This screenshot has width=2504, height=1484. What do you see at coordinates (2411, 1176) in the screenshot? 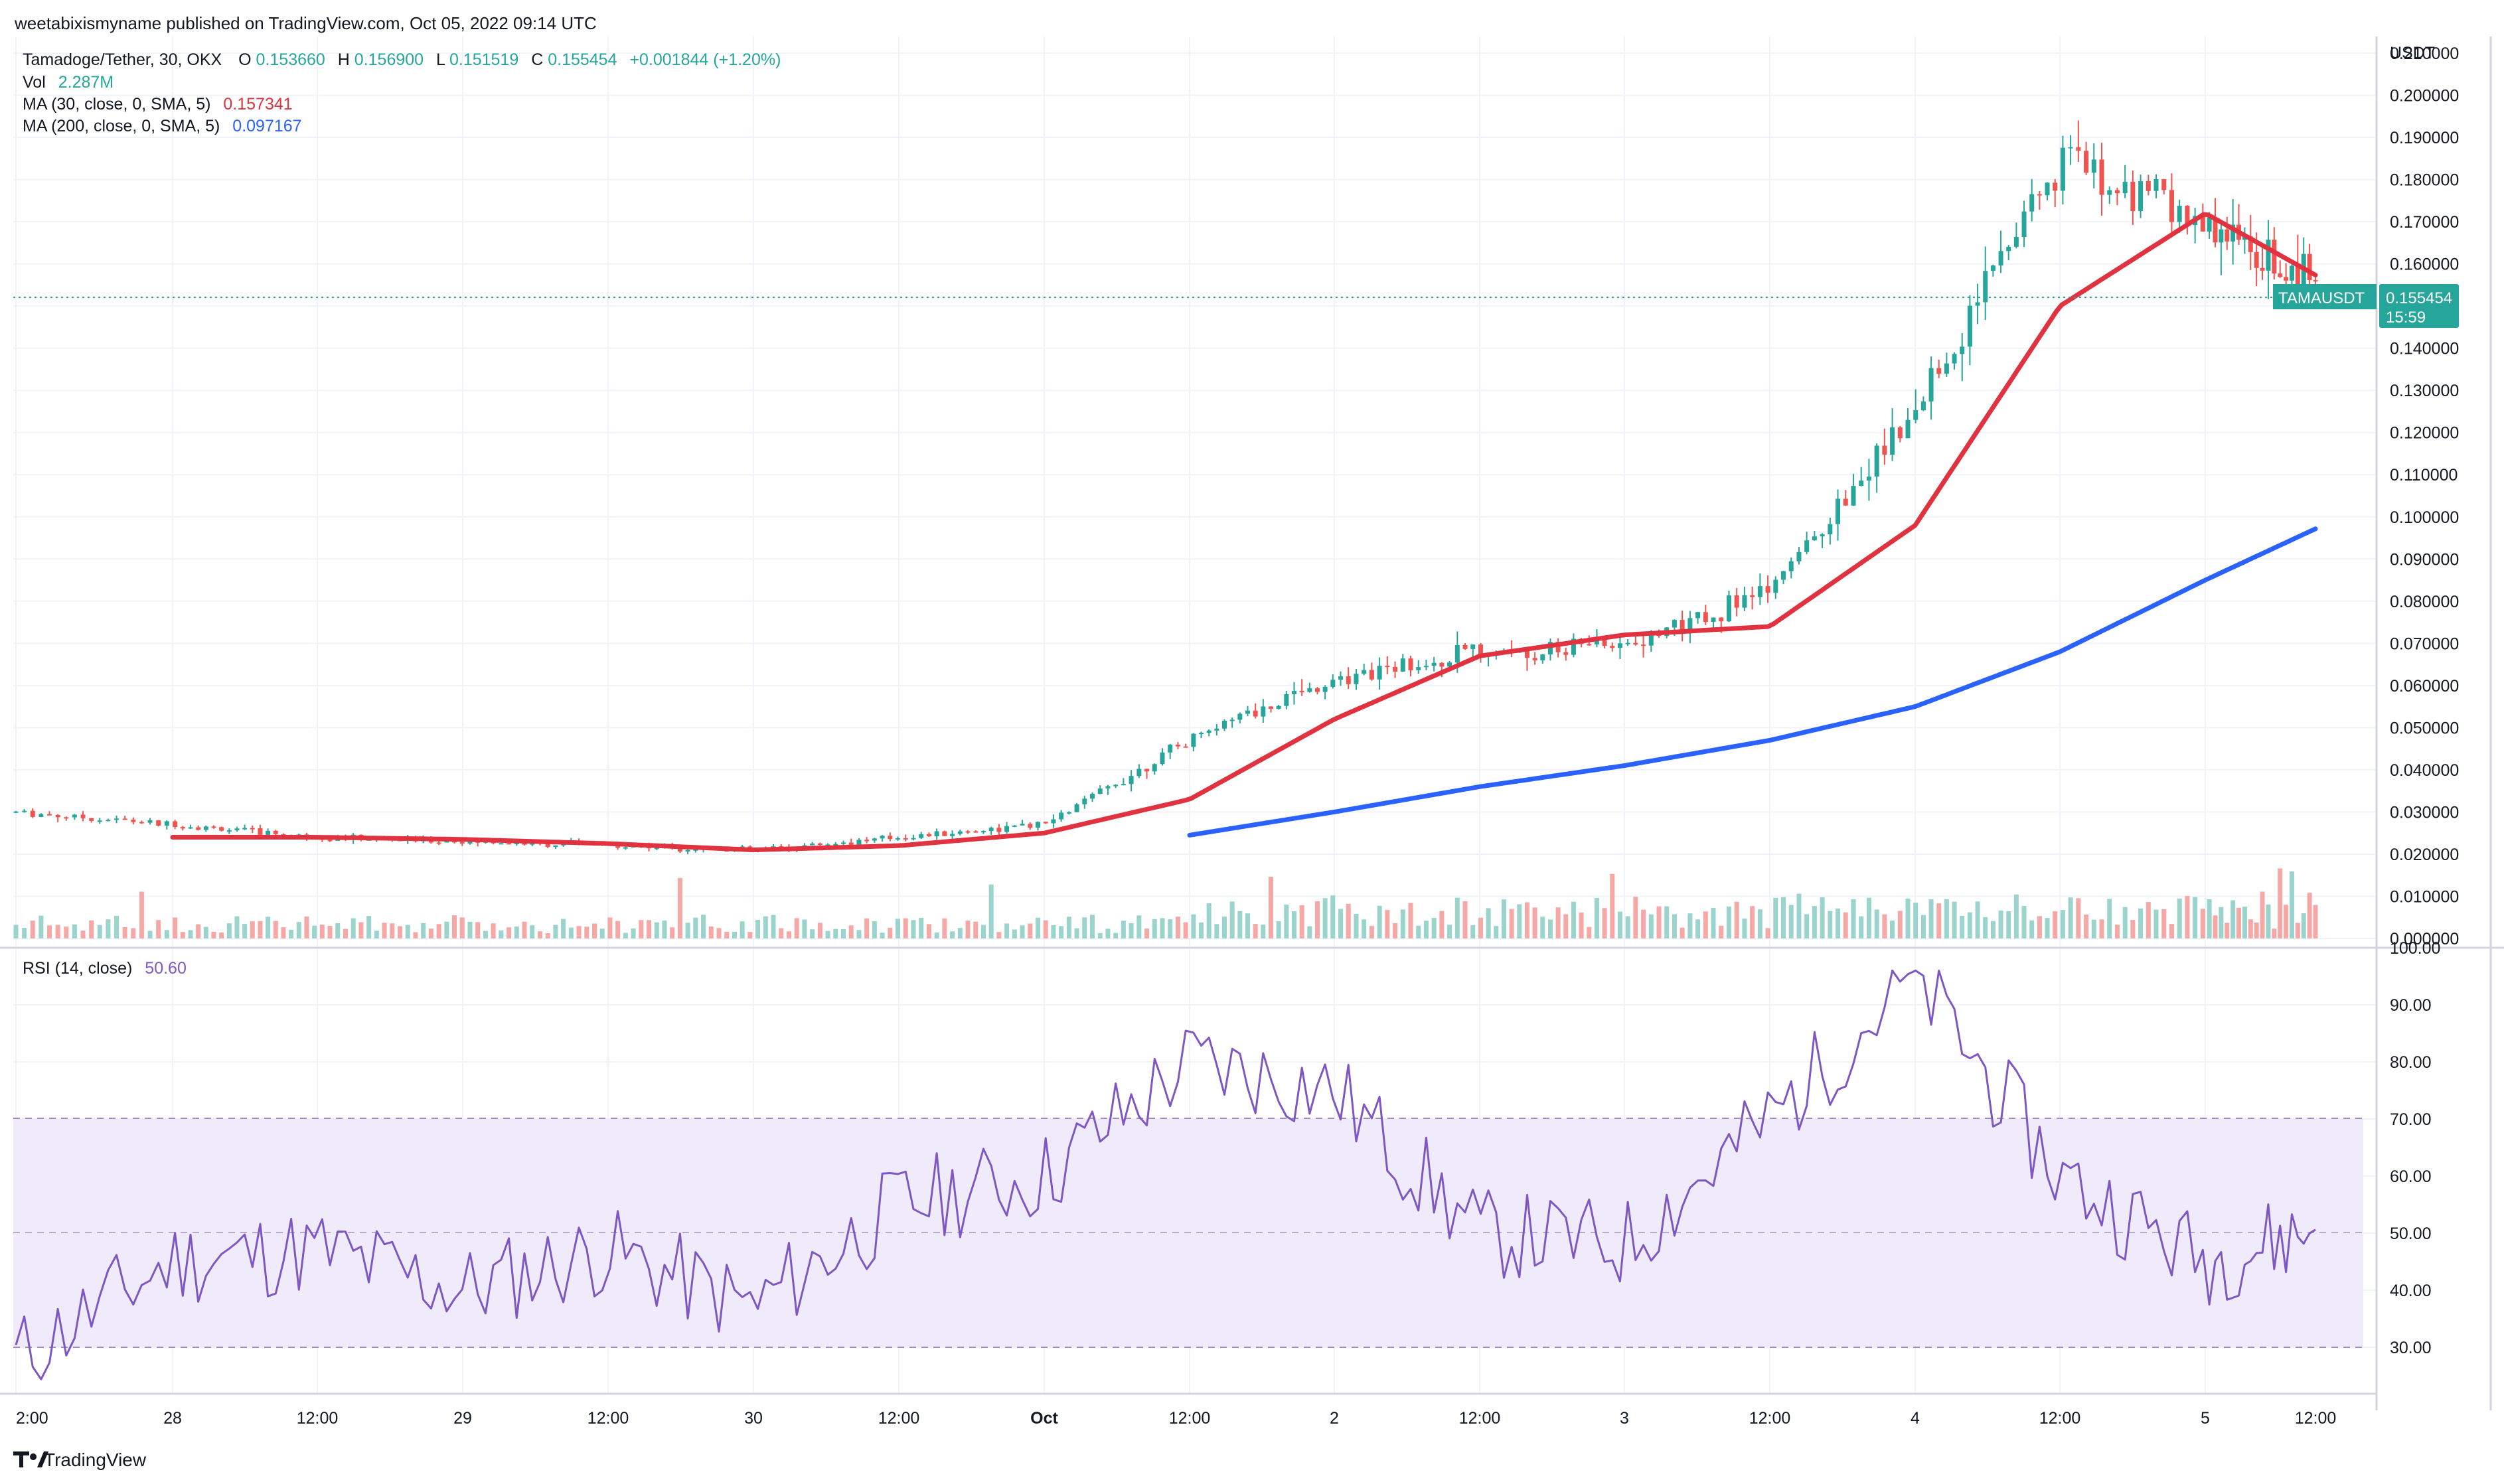
I see `rsi-tick-label: 60.00` at bounding box center [2411, 1176].